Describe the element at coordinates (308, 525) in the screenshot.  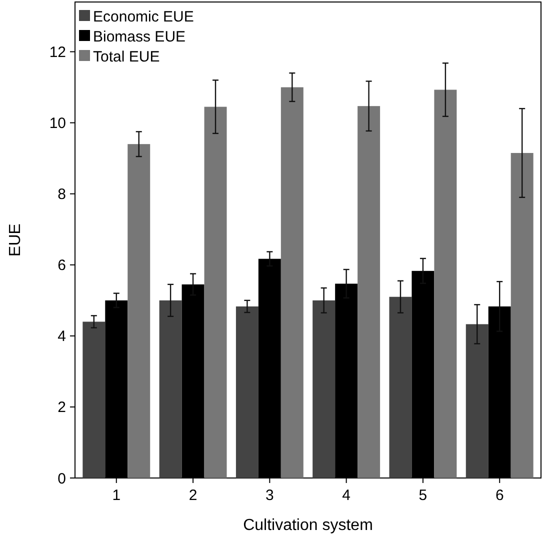
I see `x-axis-title: Cultivation system` at that location.